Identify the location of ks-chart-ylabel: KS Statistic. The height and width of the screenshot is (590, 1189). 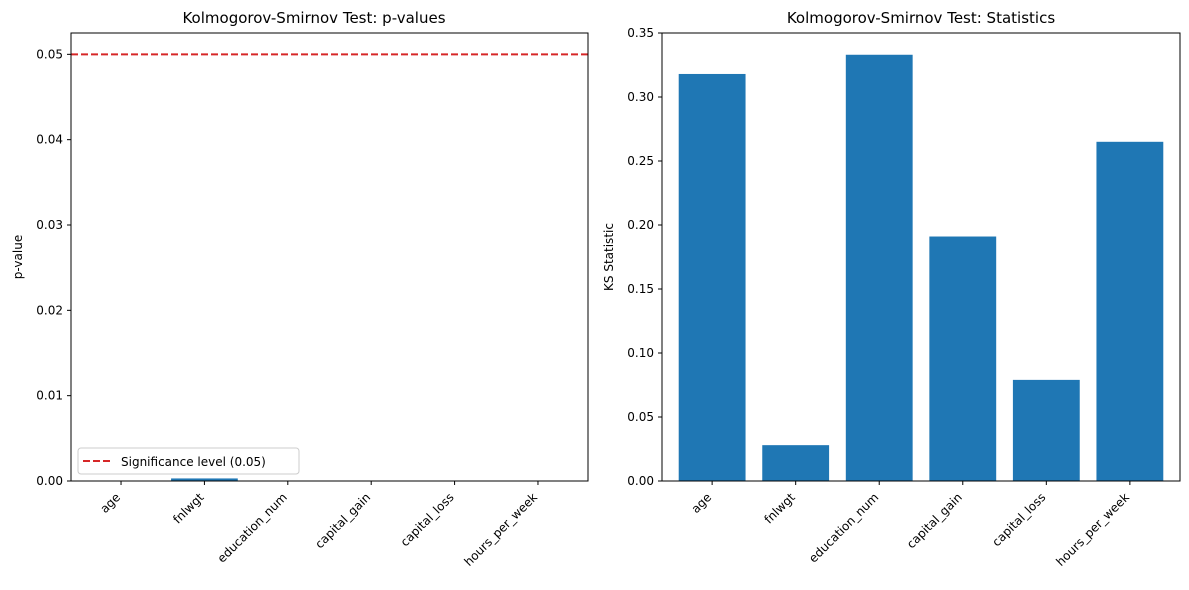
(609, 257).